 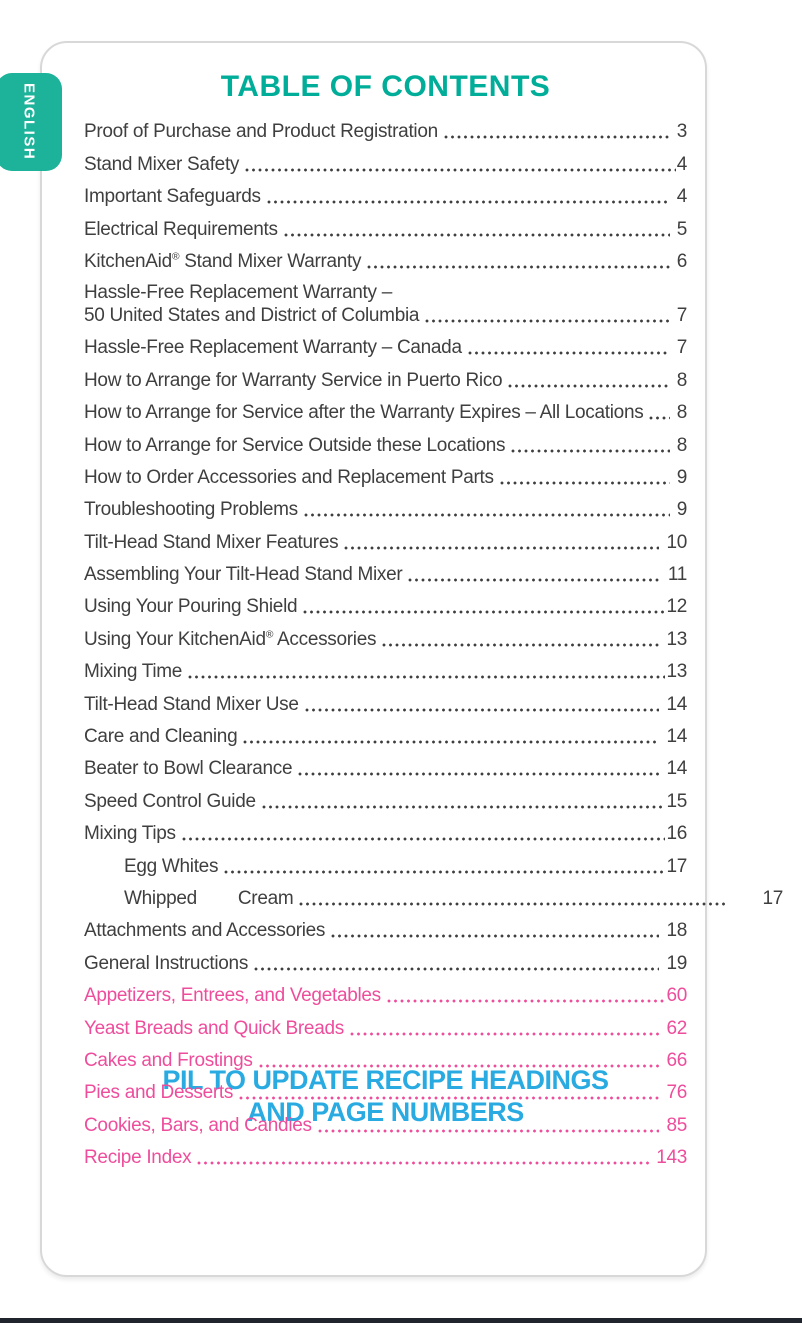 I want to click on toc-entry-page: 7, so click(x=682, y=348).